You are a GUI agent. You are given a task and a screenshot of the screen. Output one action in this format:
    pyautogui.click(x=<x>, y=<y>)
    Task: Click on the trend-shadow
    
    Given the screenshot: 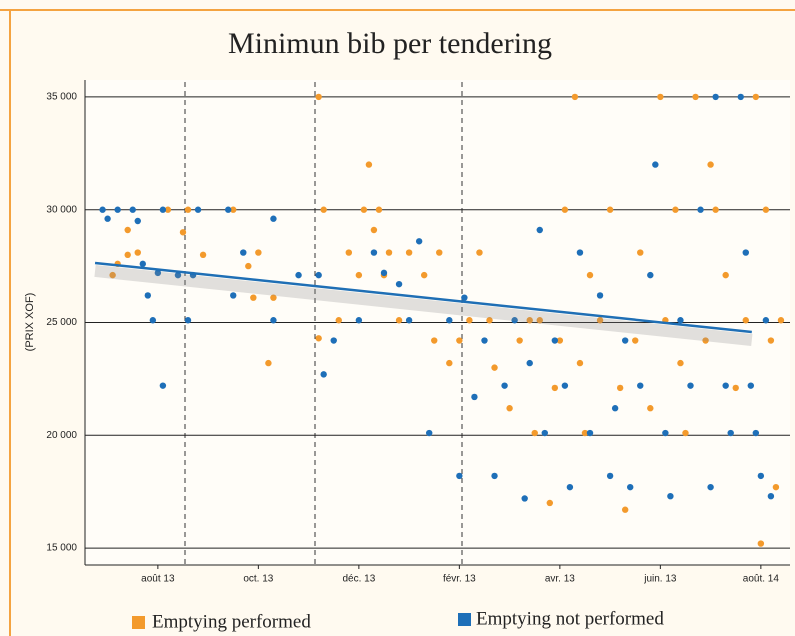 What is the action you would take?
    pyautogui.click(x=423, y=305)
    